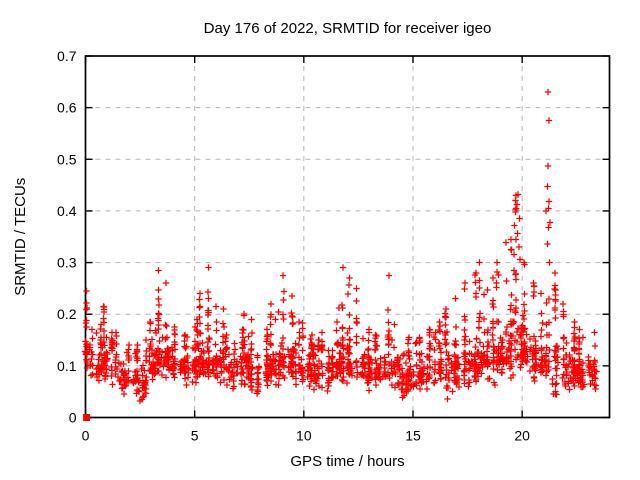 The height and width of the screenshot is (480, 640). I want to click on y-tick-label: 0.5, so click(67, 159).